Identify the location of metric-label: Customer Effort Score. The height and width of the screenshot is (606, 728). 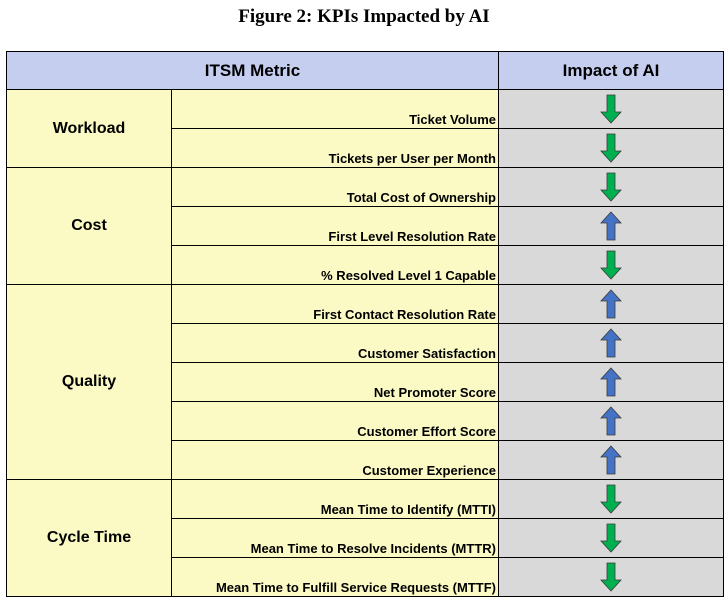
(426, 431).